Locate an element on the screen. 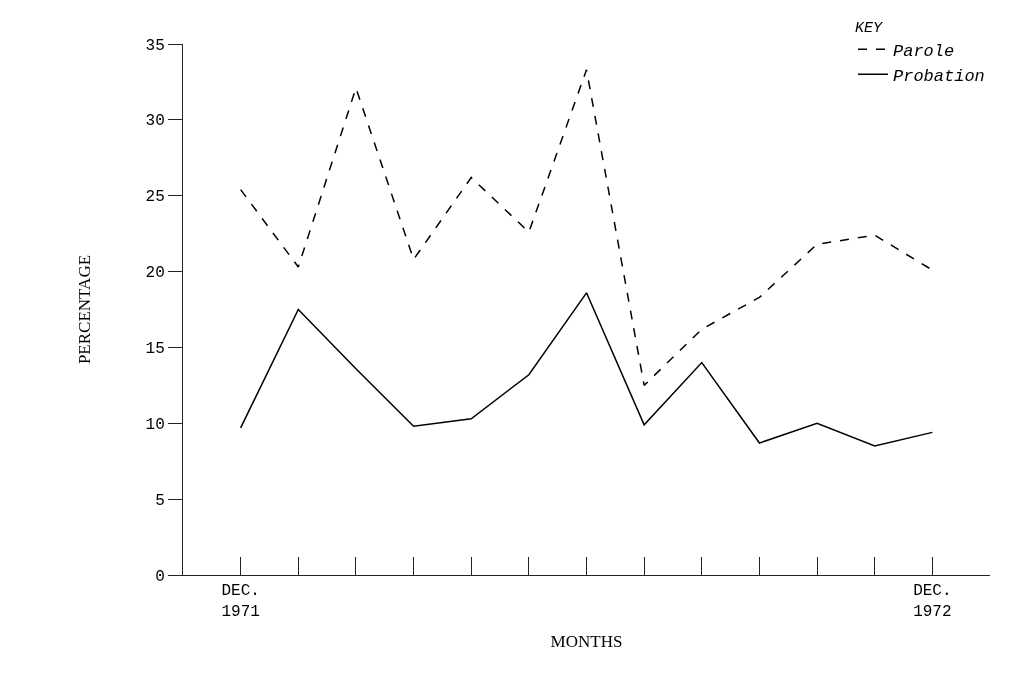  y-tick-label: 0 is located at coordinates (160, 576).